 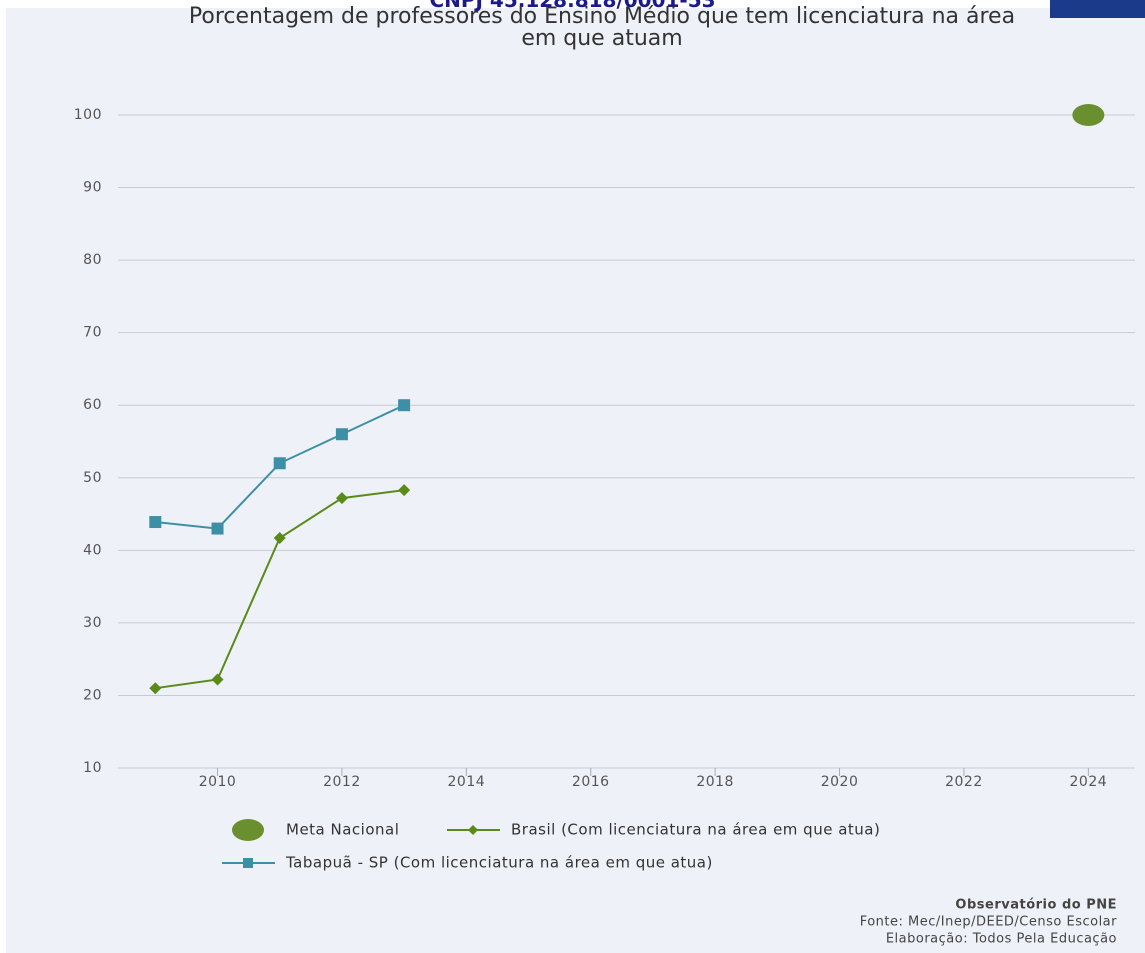 What do you see at coordinates (92, 478) in the screenshot?
I see `y-tick-label: 50` at bounding box center [92, 478].